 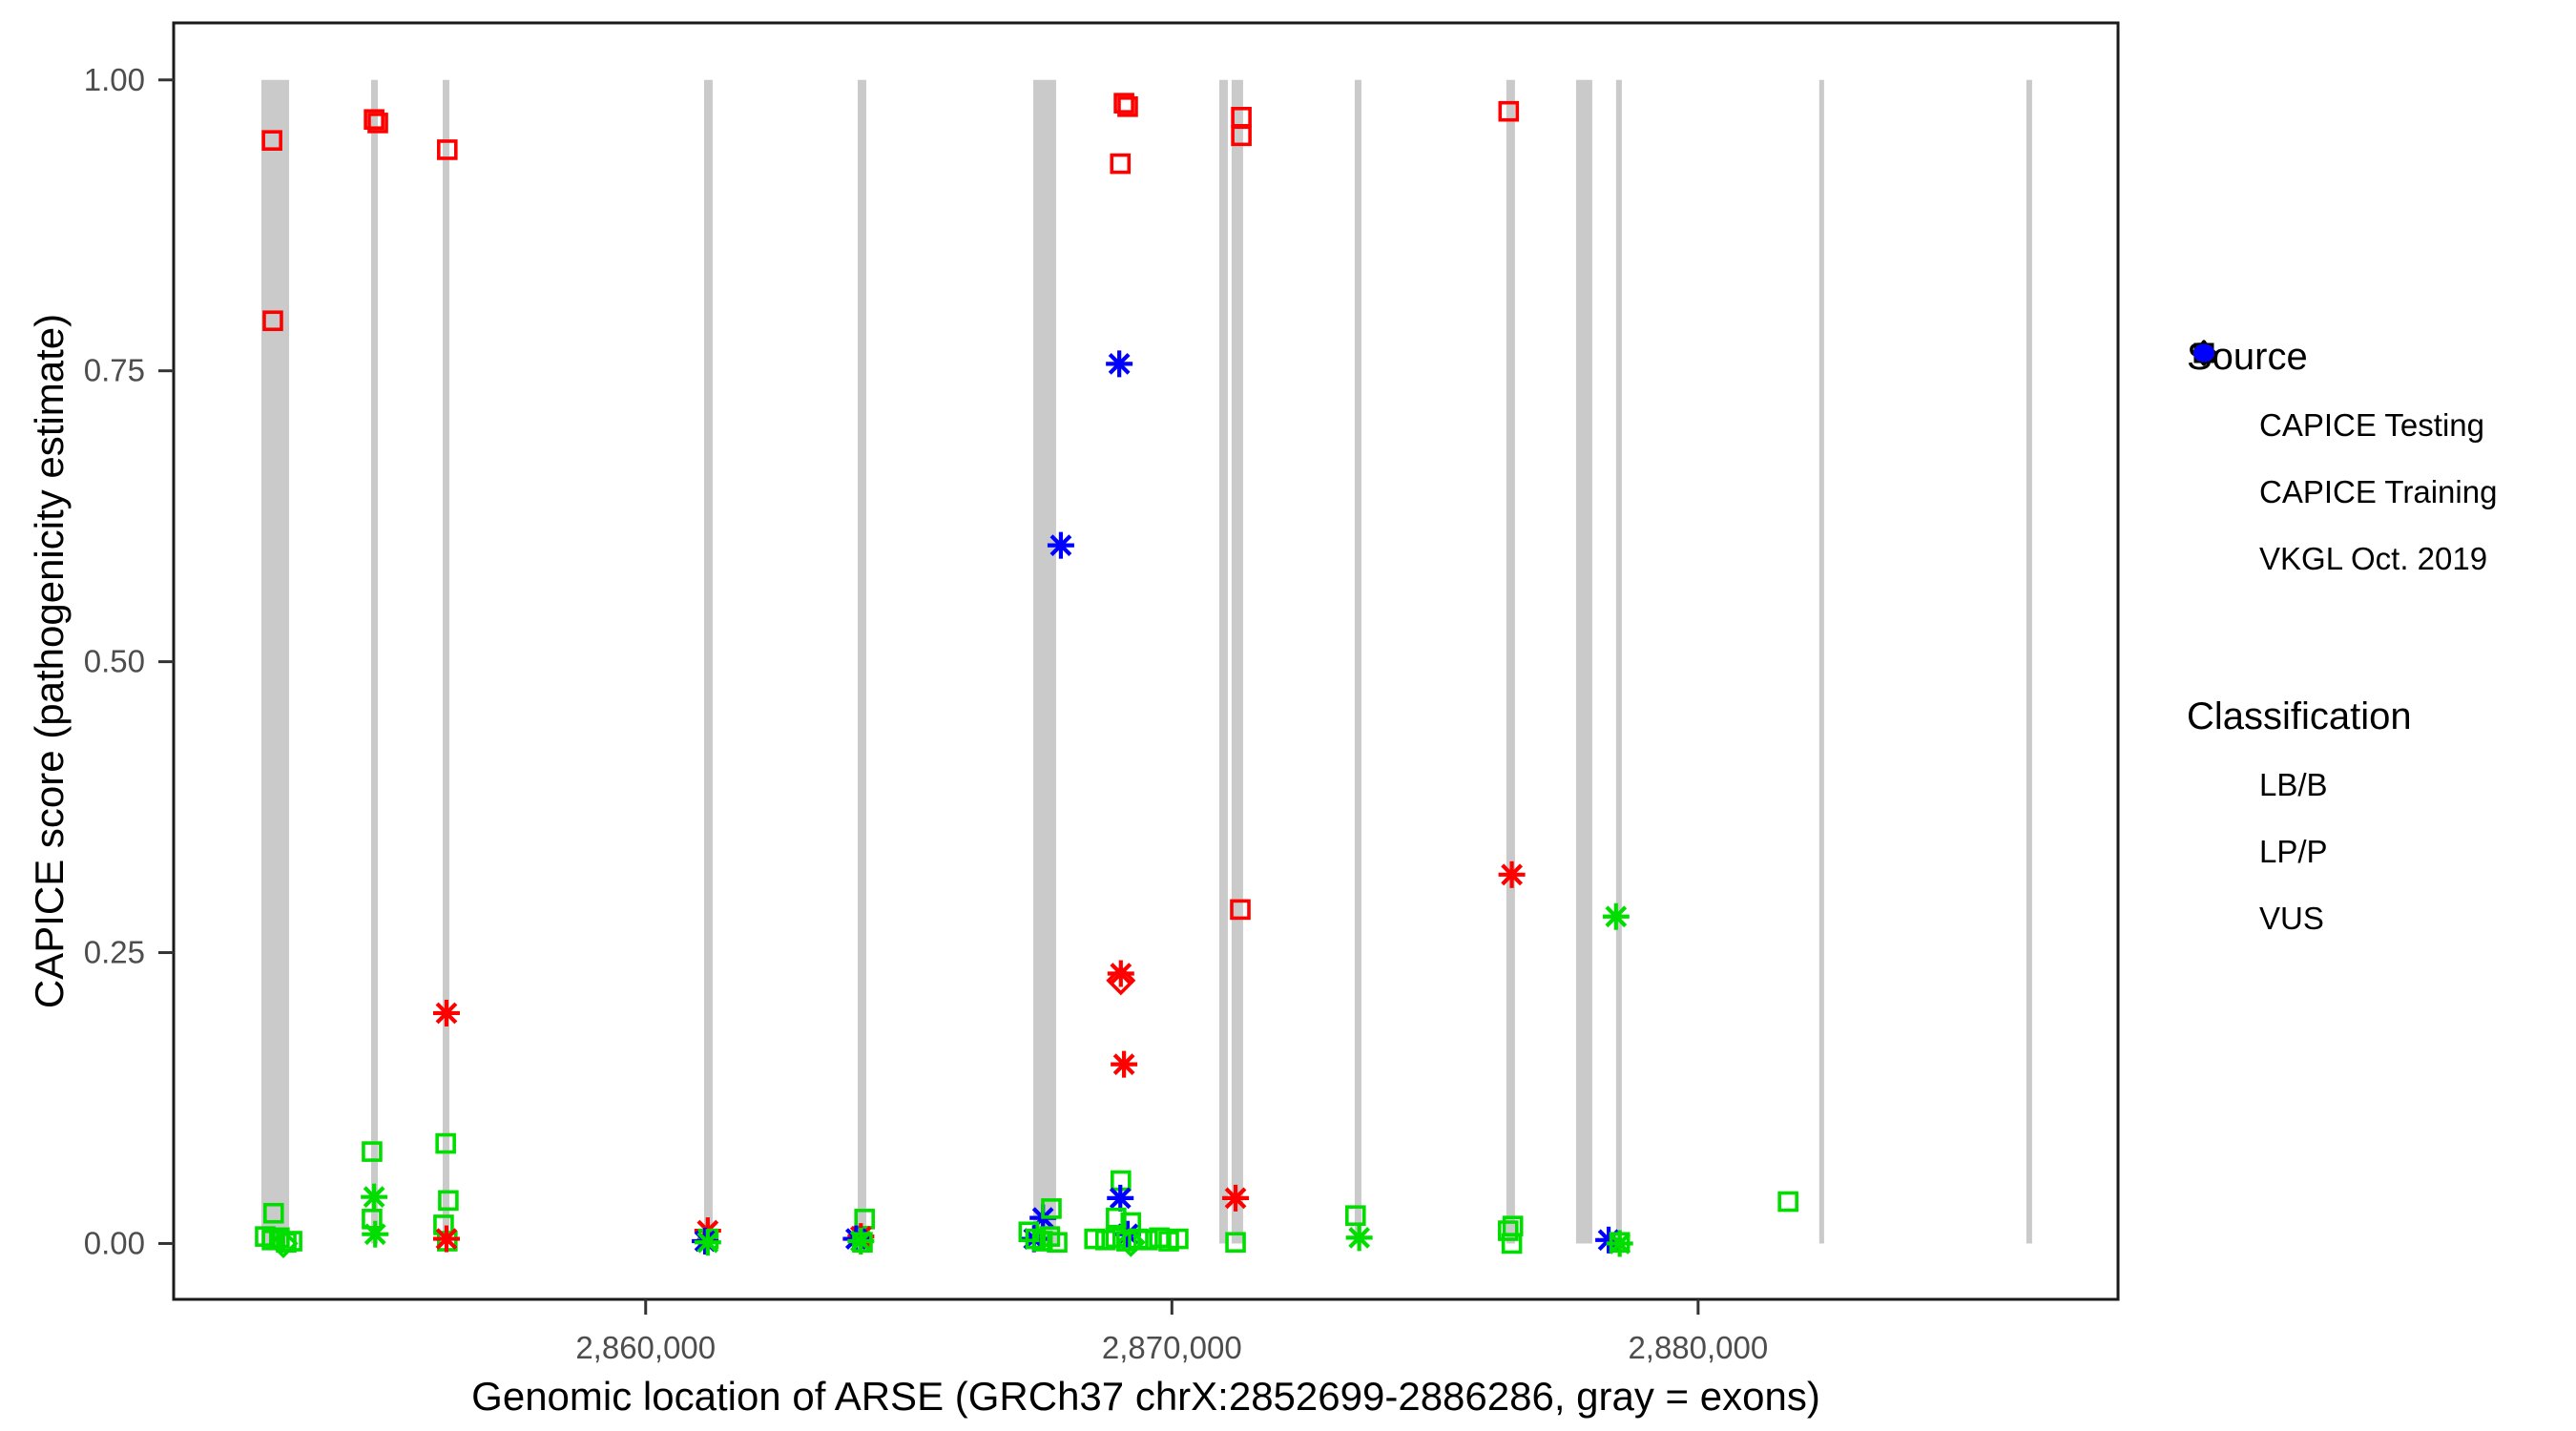 What do you see at coordinates (2373, 558) in the screenshot?
I see `legend-item-label: VKGL Oct. 2019` at bounding box center [2373, 558].